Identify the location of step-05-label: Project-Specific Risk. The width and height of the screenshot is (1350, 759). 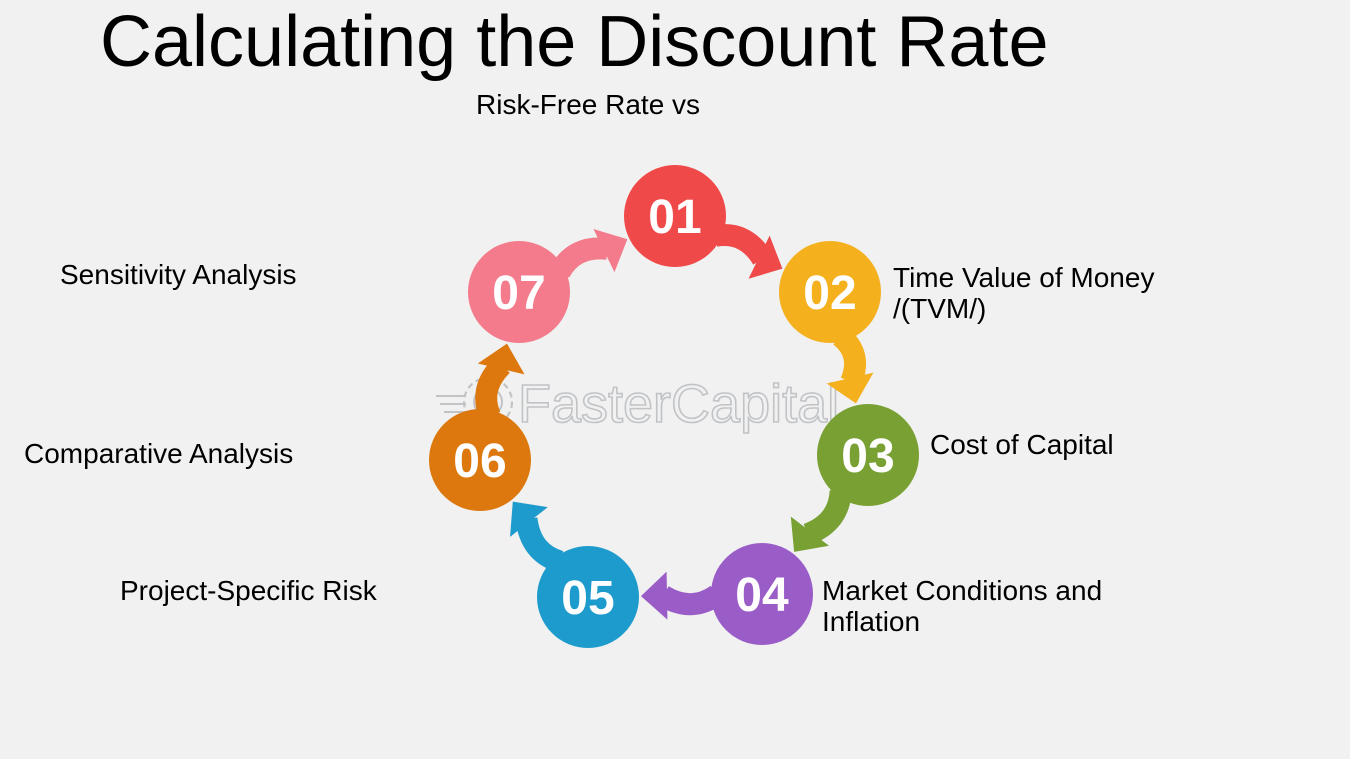
(248, 590).